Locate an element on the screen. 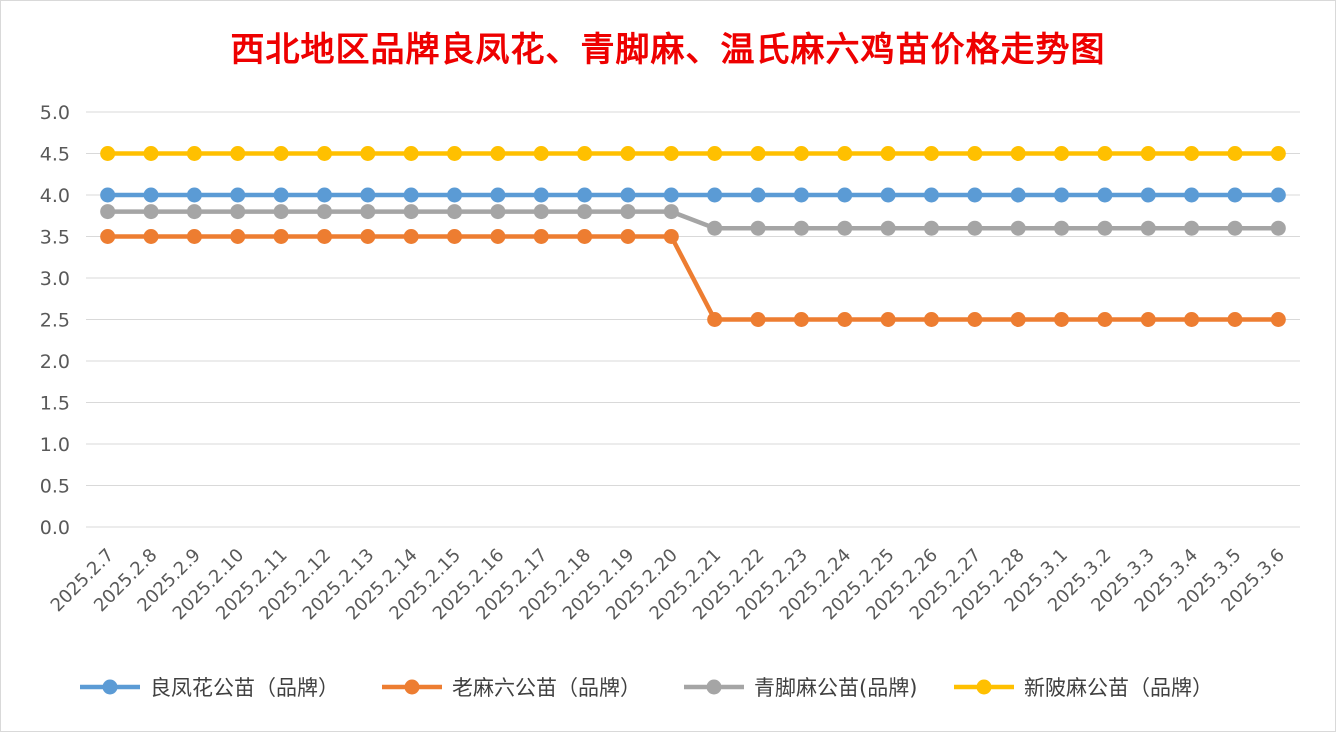  y-tick-label: 2.5 is located at coordinates (55, 321).